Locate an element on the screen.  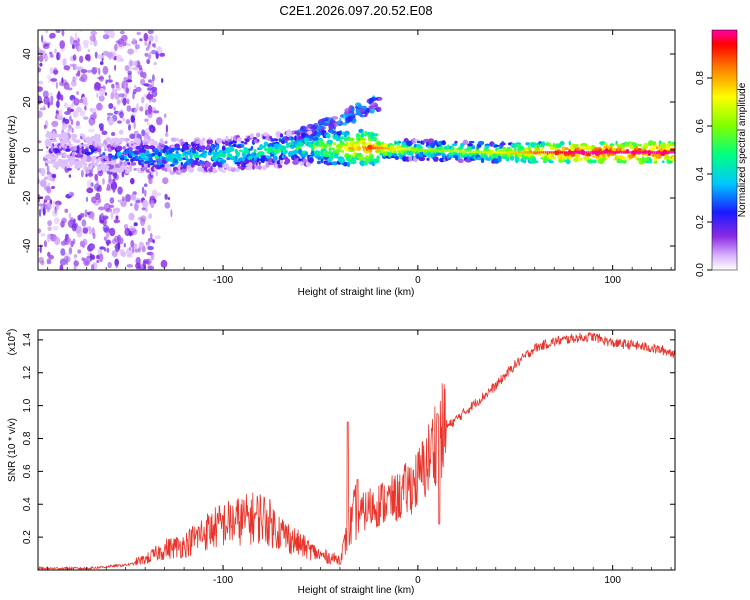
x-tick-label: 0 is located at coordinates (418, 580).